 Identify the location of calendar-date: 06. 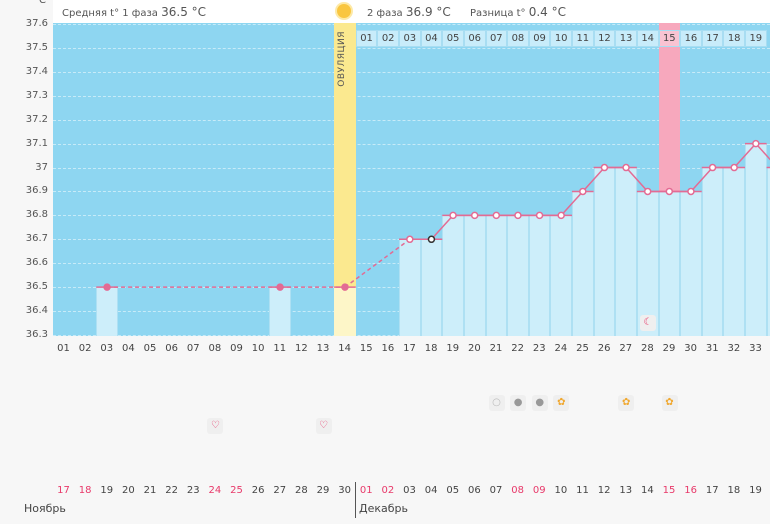
(474, 490).